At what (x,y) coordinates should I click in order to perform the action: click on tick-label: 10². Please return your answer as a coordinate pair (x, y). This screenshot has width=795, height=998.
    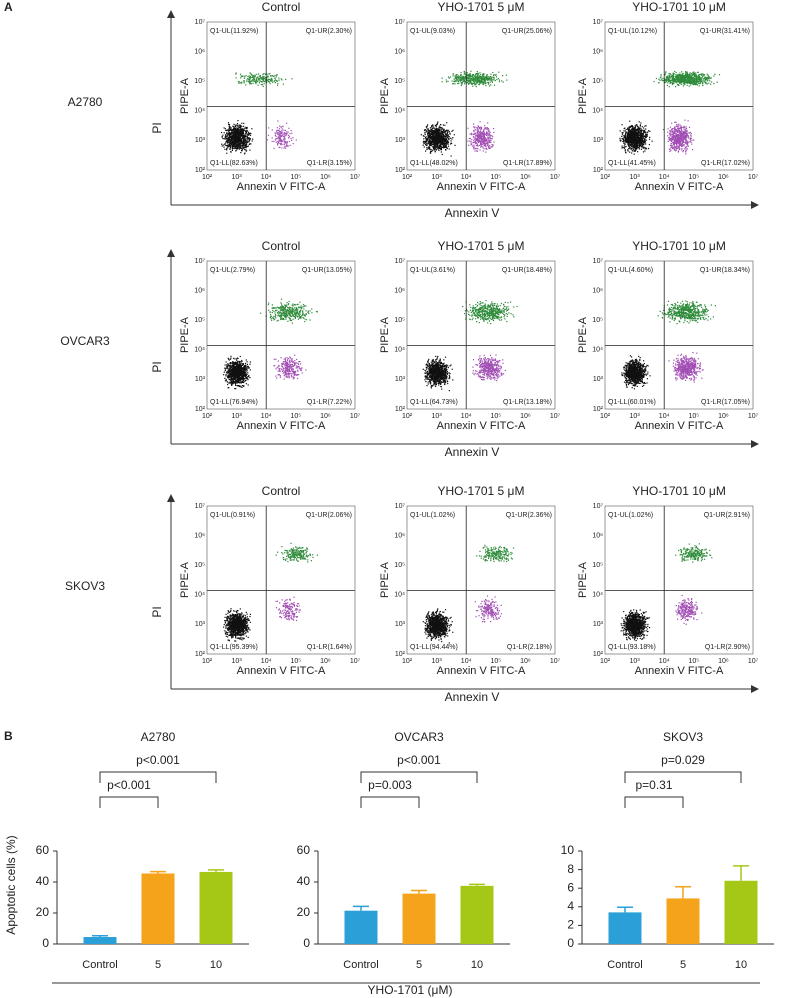
    Looking at the image, I should click on (400, 170).